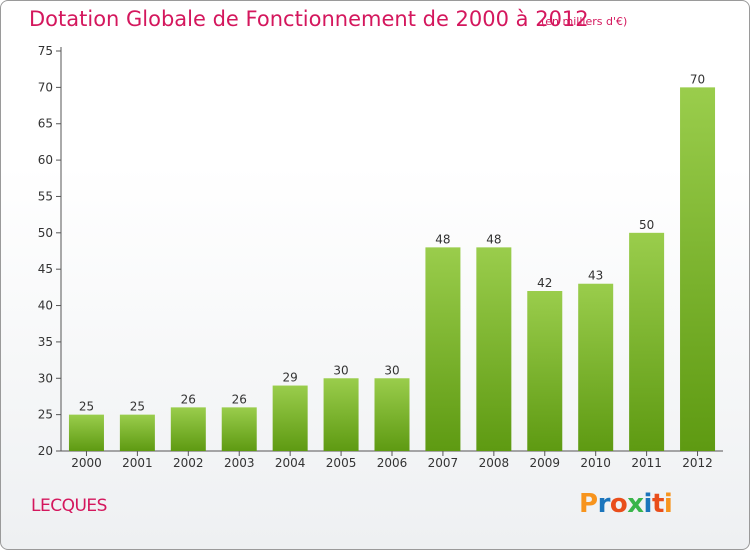  Describe the element at coordinates (86, 463) in the screenshot. I see `x-tick-label-2000: 2000` at that location.